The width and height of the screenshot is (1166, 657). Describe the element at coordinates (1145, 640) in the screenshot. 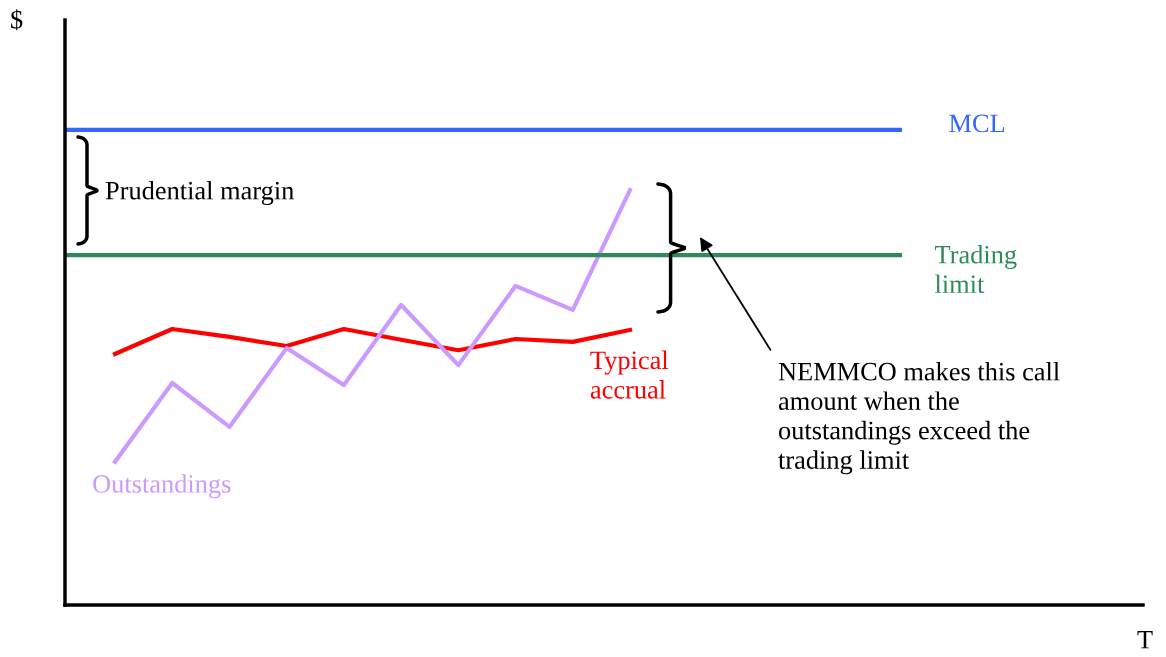

I see `text: T` at that location.